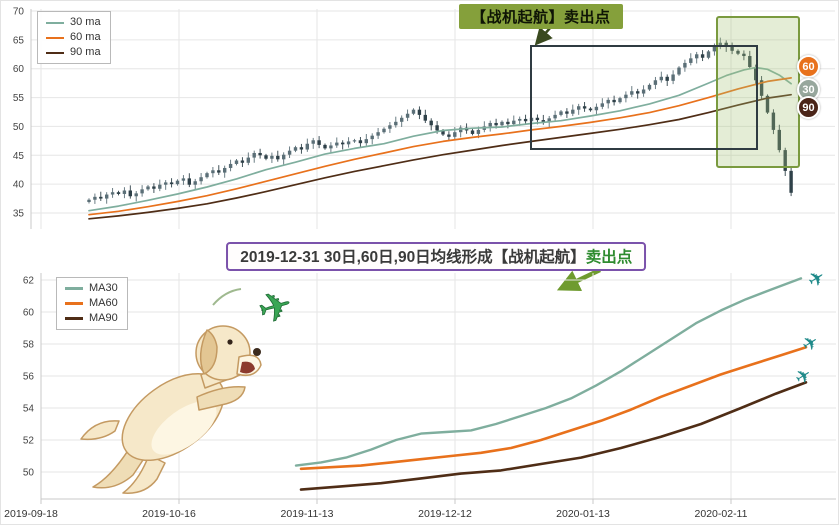  What do you see at coordinates (171, 391) in the screenshot?
I see `dog-illustration` at bounding box center [171, 391].